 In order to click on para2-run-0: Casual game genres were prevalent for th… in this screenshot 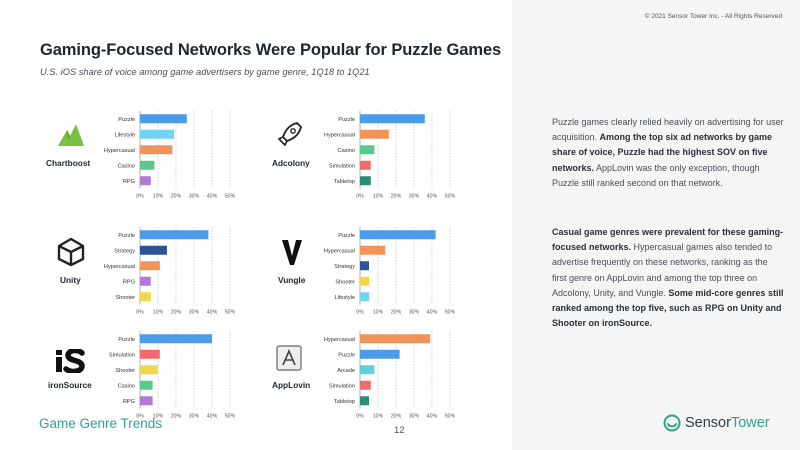, I will do `click(668, 240)`.